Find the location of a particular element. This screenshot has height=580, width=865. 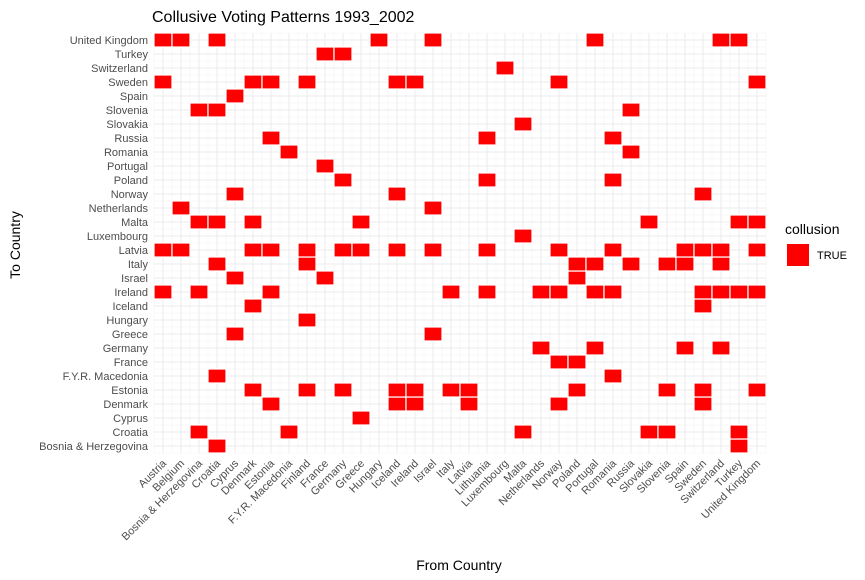

heatmap-cell-f-y-r-macedonia-to-croatia is located at coordinates (289, 432).